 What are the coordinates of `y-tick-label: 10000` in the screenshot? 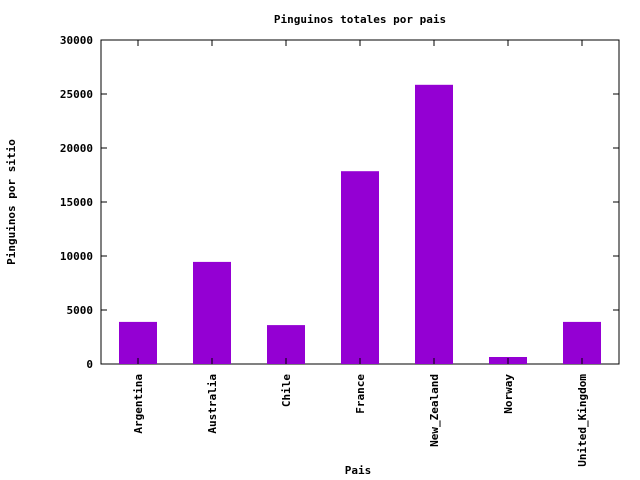 It's located at (76, 256).